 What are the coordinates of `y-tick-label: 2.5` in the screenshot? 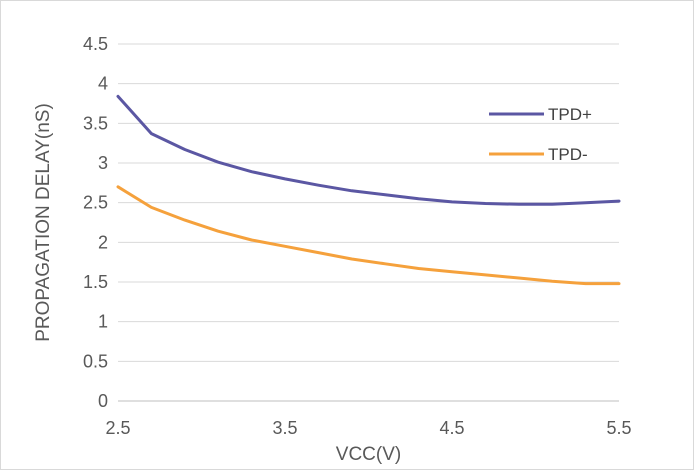 It's located at (95, 203).